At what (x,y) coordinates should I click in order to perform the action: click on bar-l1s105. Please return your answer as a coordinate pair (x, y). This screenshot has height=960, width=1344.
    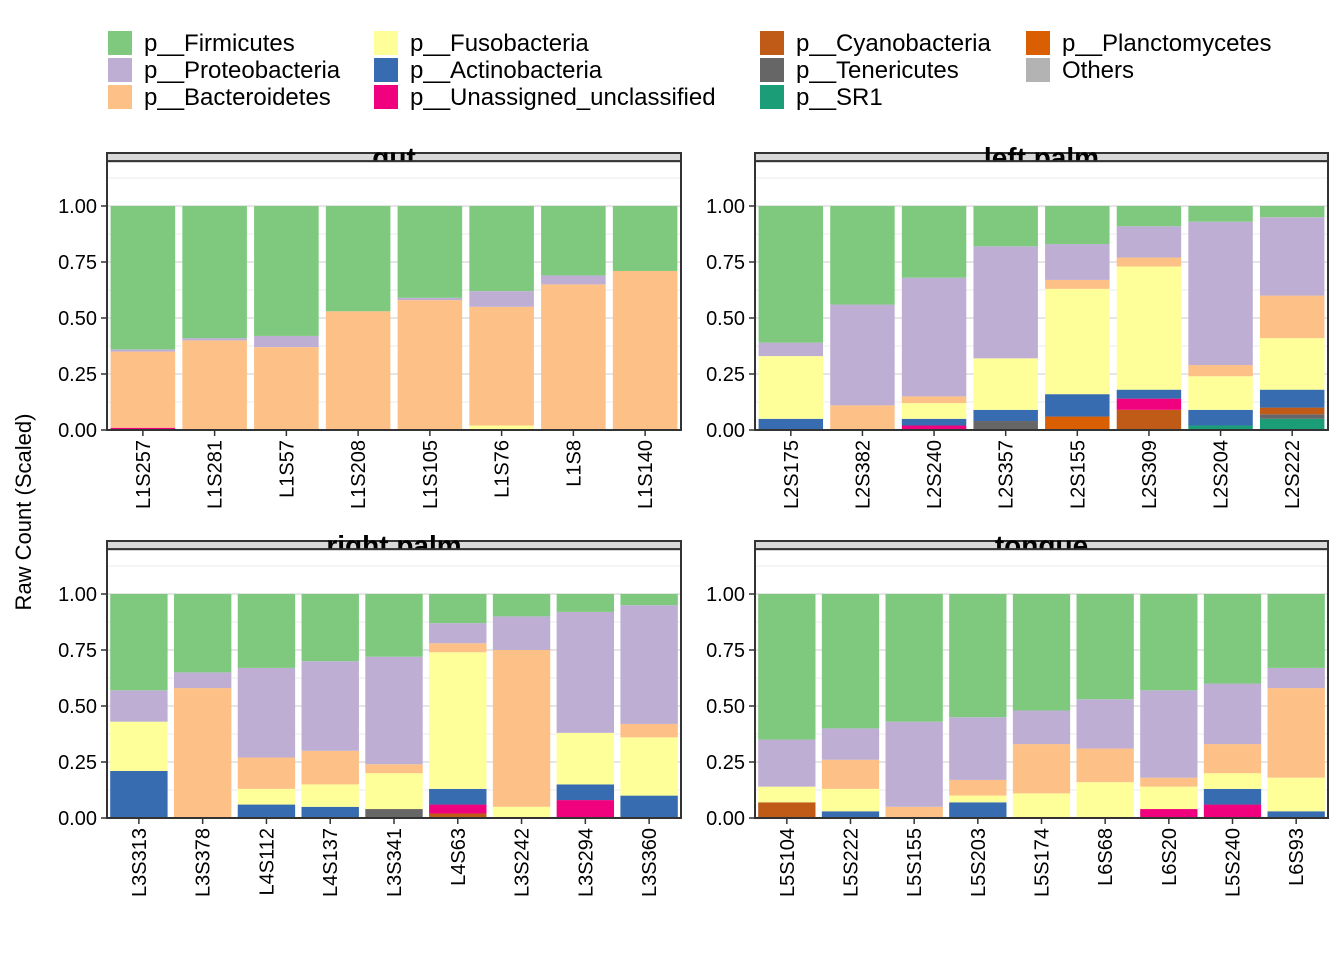
    Looking at the image, I should click on (430, 318).